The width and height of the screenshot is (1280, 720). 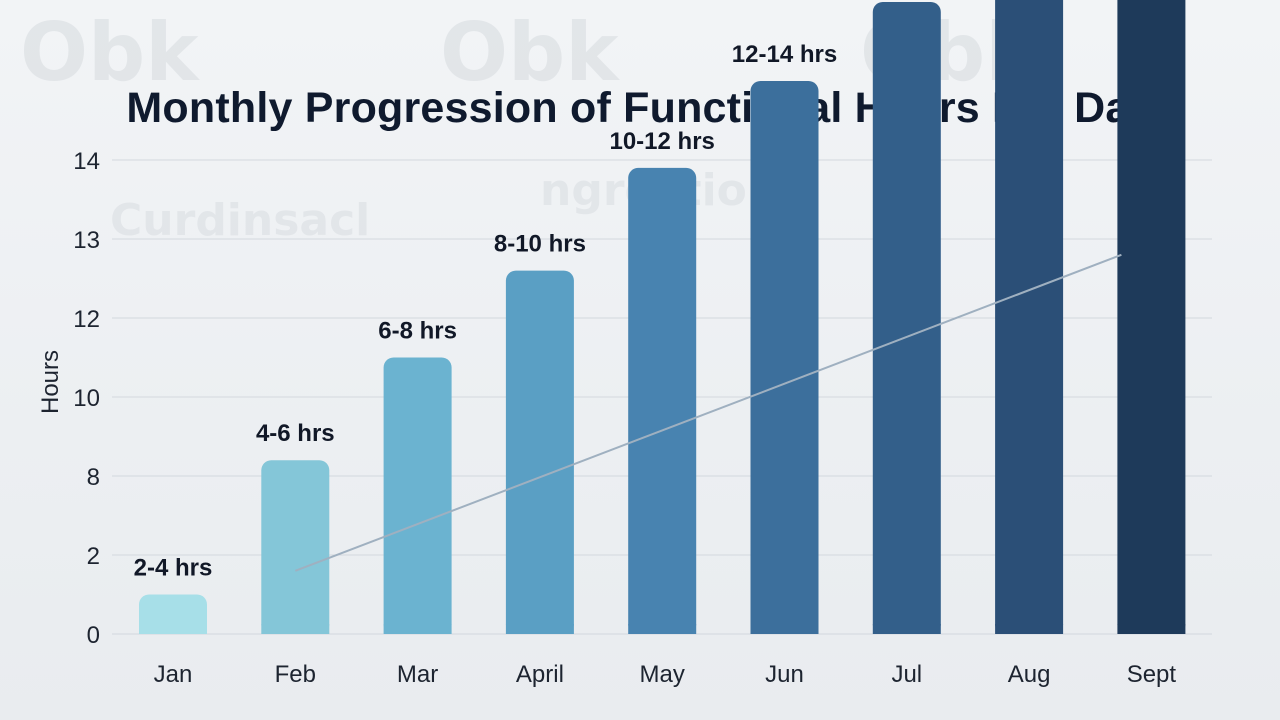 I want to click on data-label: 8-10 hrs, so click(x=540, y=244).